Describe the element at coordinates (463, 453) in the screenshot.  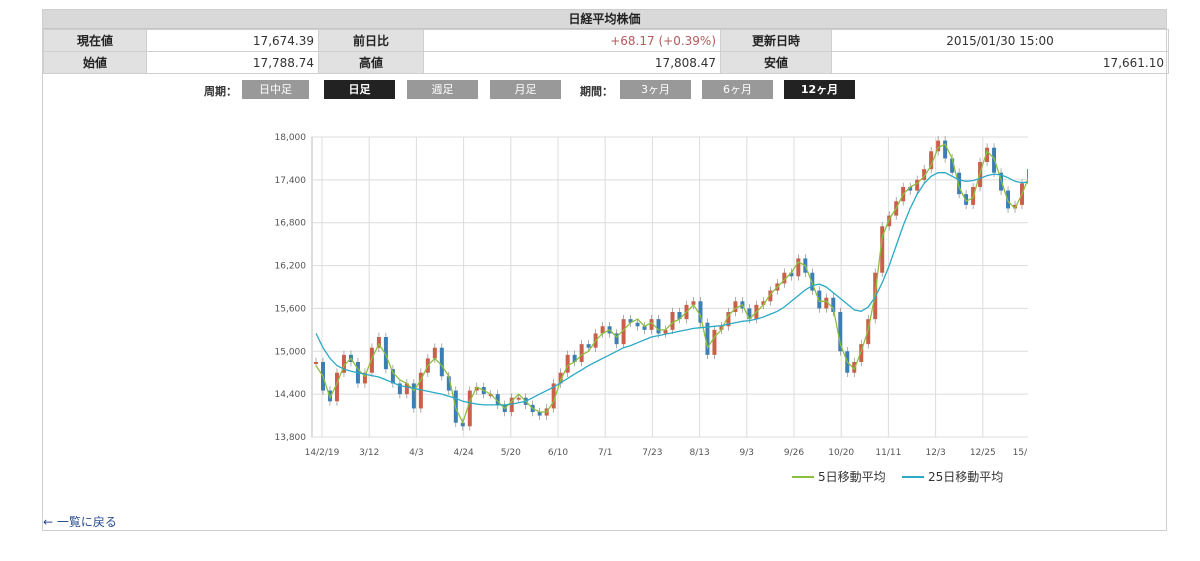
I see `x-tick-label: 4/24` at that location.